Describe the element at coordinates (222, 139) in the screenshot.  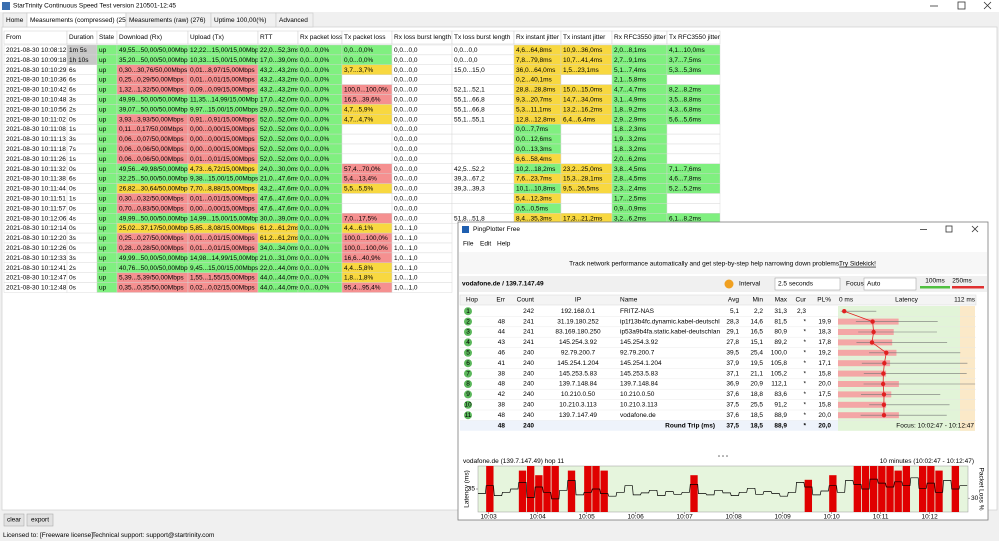
I see `cell-text: 0,00...0,00/15,00Mbps` at that location.